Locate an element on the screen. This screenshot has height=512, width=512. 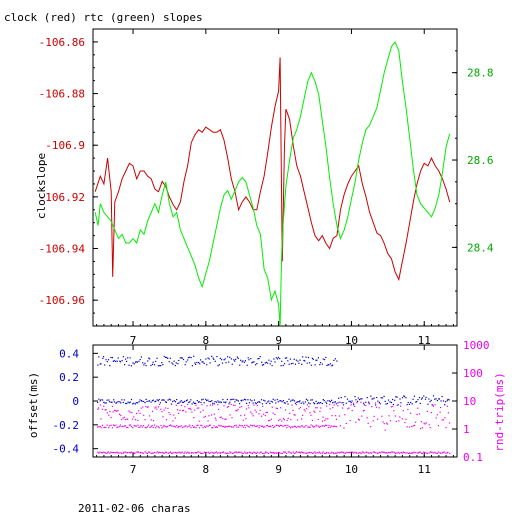
chart-title: clock (red) rtc (green) slopes is located at coordinates (103, 17).